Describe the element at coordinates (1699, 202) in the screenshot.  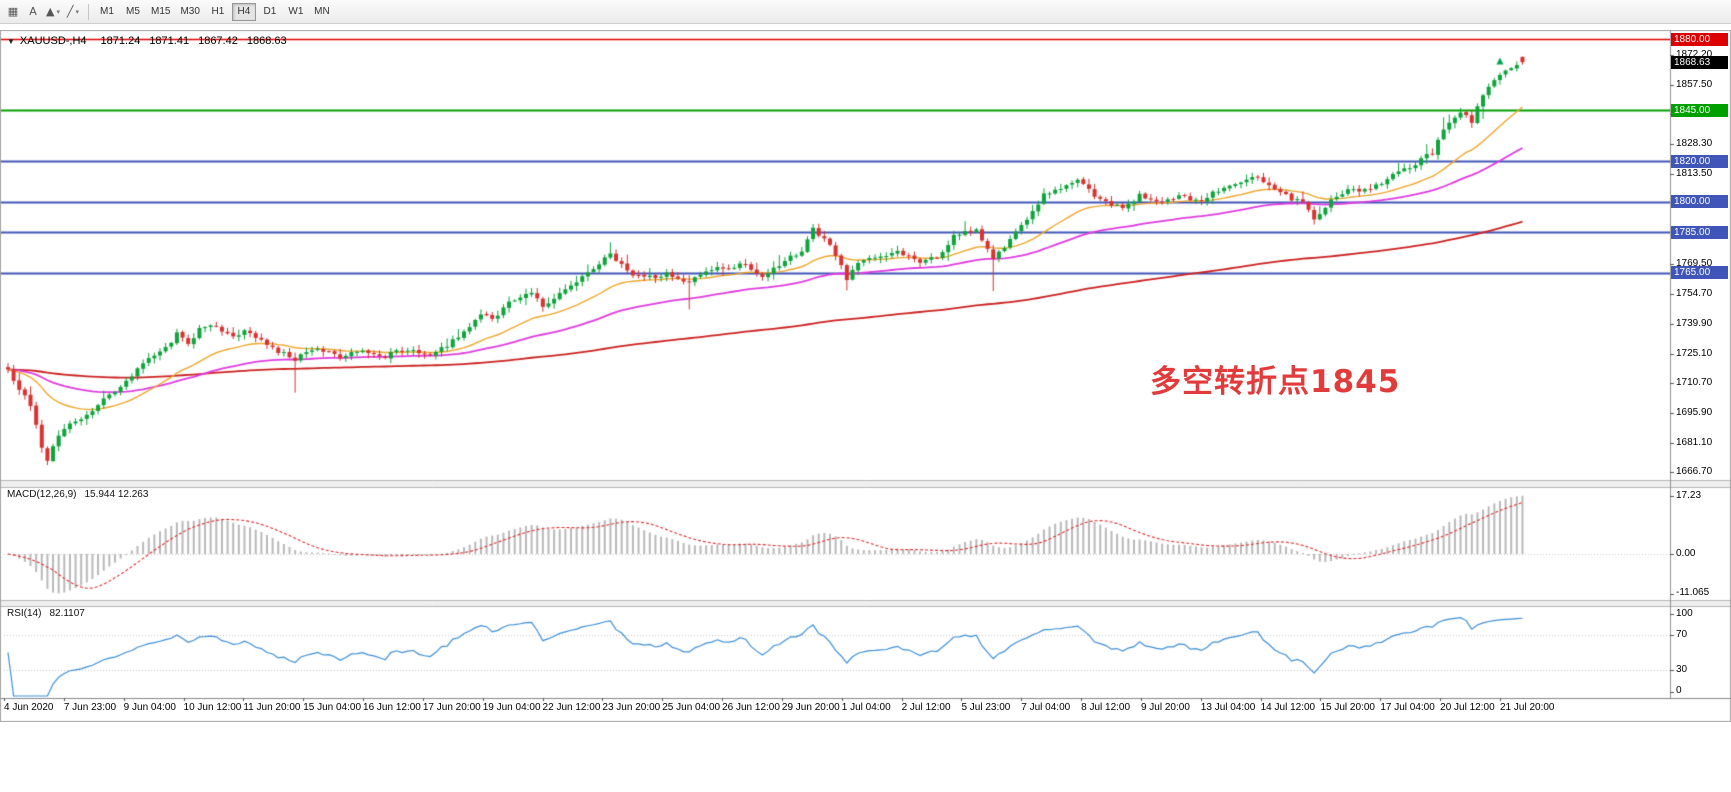
I see `hline-badge-1800.00: 1800.00` at that location.